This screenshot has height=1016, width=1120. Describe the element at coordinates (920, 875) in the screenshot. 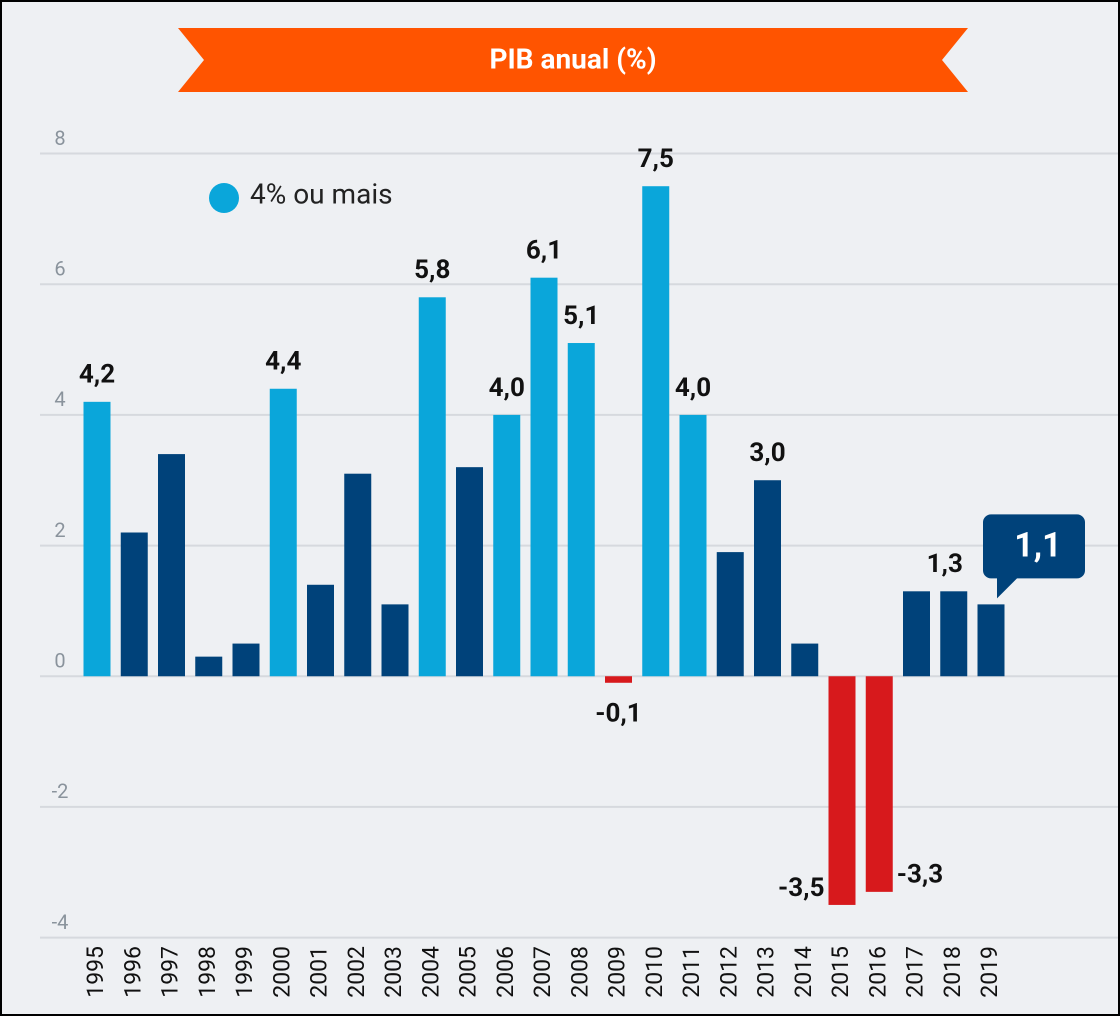

I see `value-label: -3,3` at that location.